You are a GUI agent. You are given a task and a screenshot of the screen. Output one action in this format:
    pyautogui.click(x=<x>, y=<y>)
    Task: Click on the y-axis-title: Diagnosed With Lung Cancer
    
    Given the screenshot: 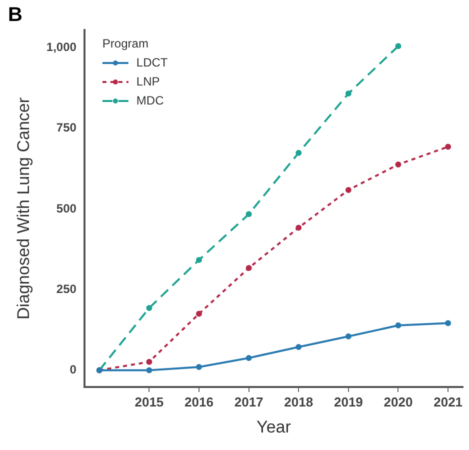 What is the action you would take?
    pyautogui.click(x=23, y=208)
    